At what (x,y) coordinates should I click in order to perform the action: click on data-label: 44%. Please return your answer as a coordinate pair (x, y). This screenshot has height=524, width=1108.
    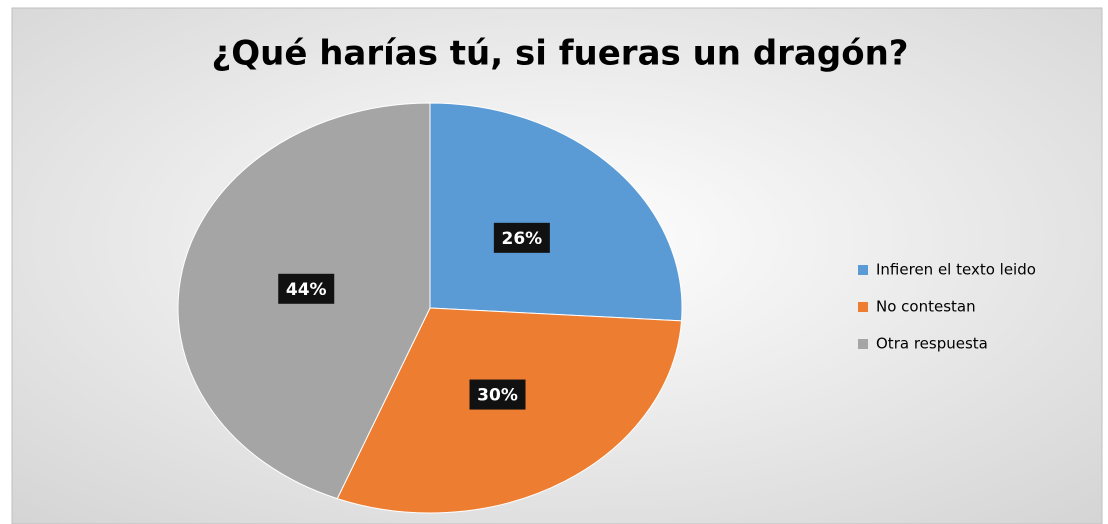
    Looking at the image, I should click on (306, 290).